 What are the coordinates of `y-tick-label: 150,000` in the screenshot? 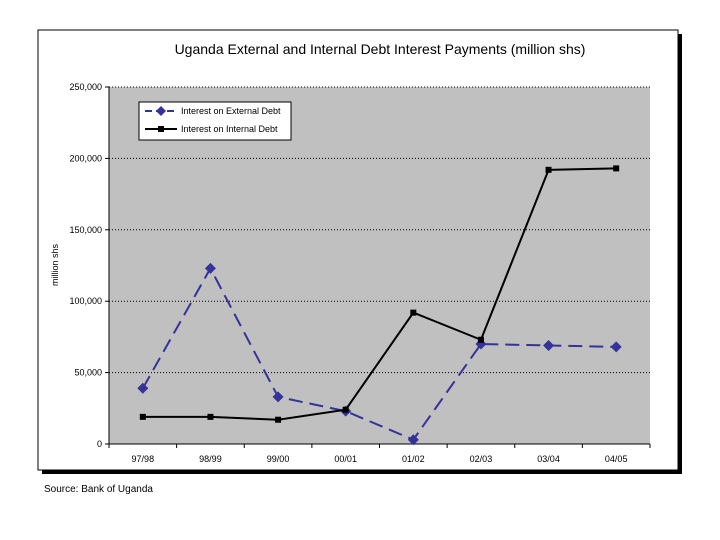 It's located at (85, 230).